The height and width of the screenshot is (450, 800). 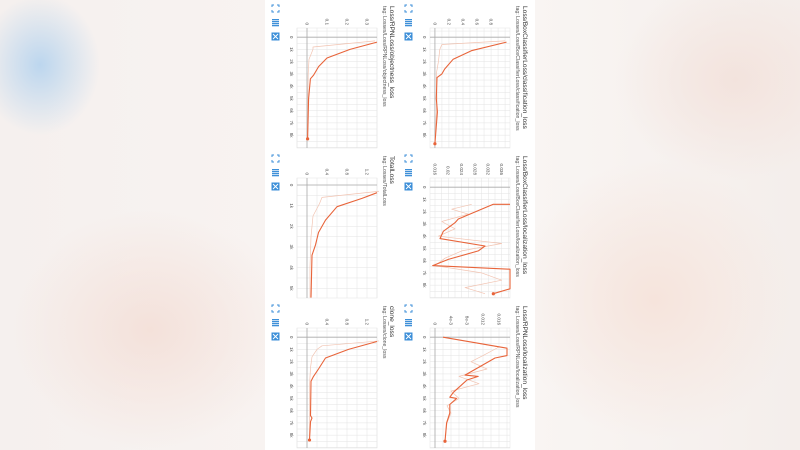 I want to click on line-chart: 0 1k 2k 3k 4k 5k 6k 7k 8k 0 0.4 0.8 1.2, so click(x=333, y=375).